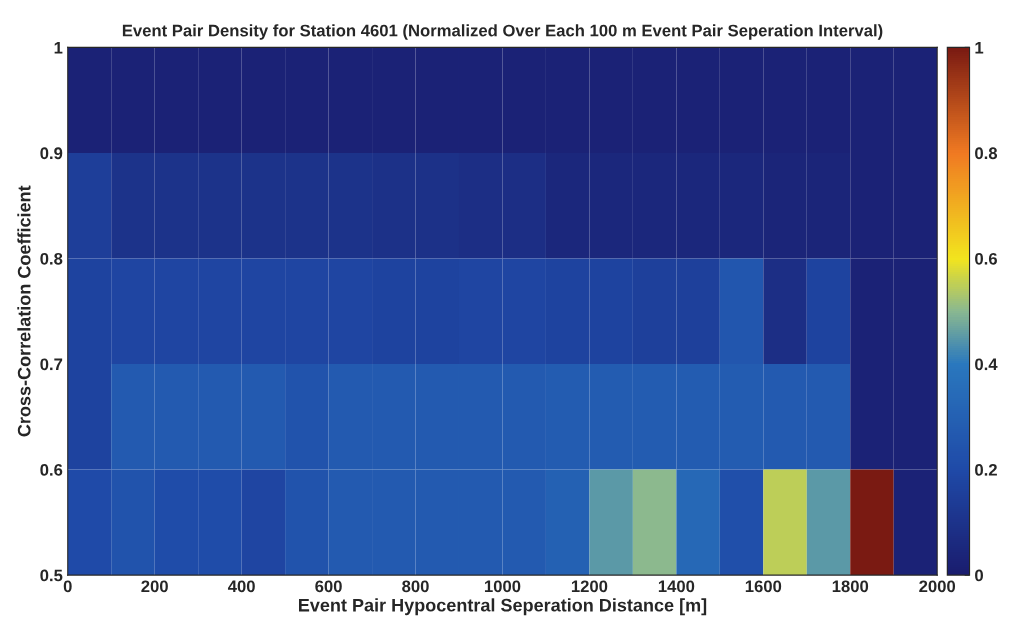  Describe the element at coordinates (503, 607) in the screenshot. I see `x-axis-title: Event Pair Hypocentral Seperation Distance [m]` at that location.